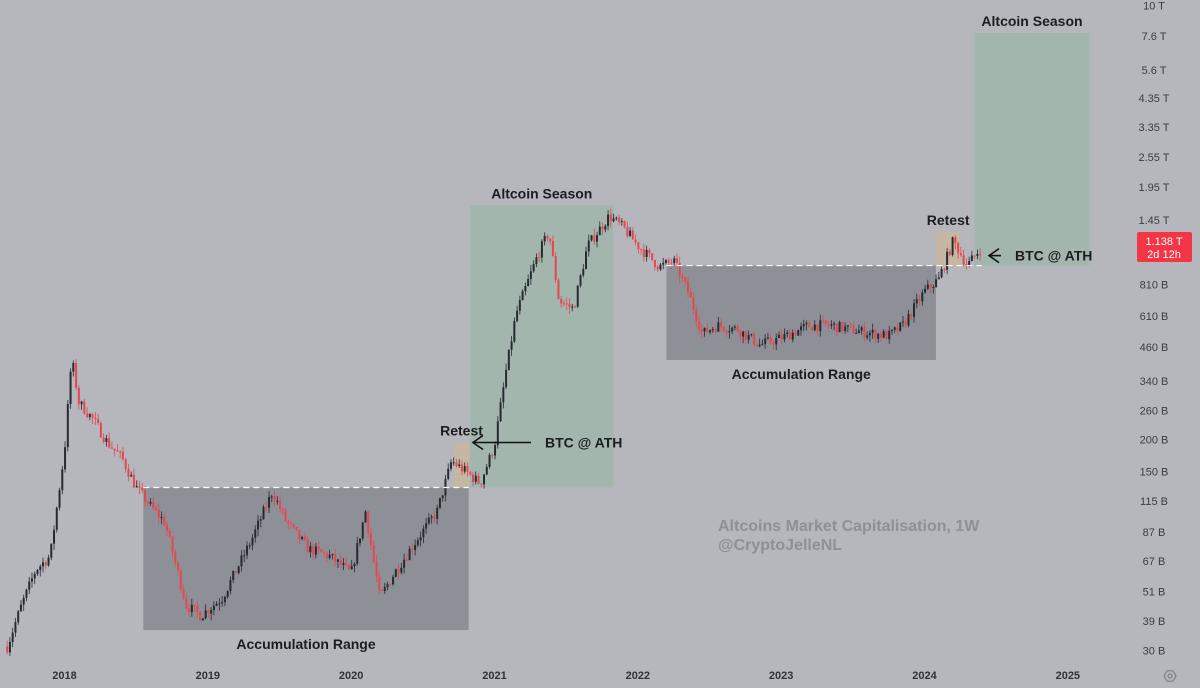  Describe the element at coordinates (494, 676) in the screenshot. I see `x-tick-label-3: 2021` at that location.